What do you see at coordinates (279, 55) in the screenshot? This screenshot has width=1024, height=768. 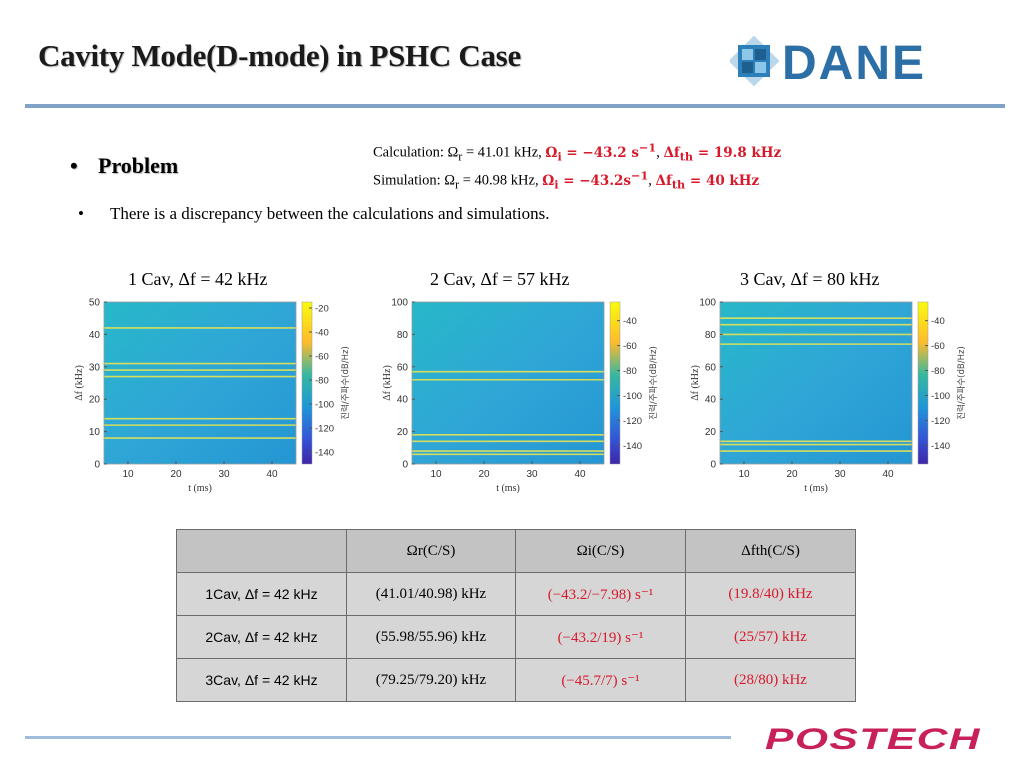 I see `page-title: Cavity Mode(D-mode) in PSHC Case` at bounding box center [279, 55].